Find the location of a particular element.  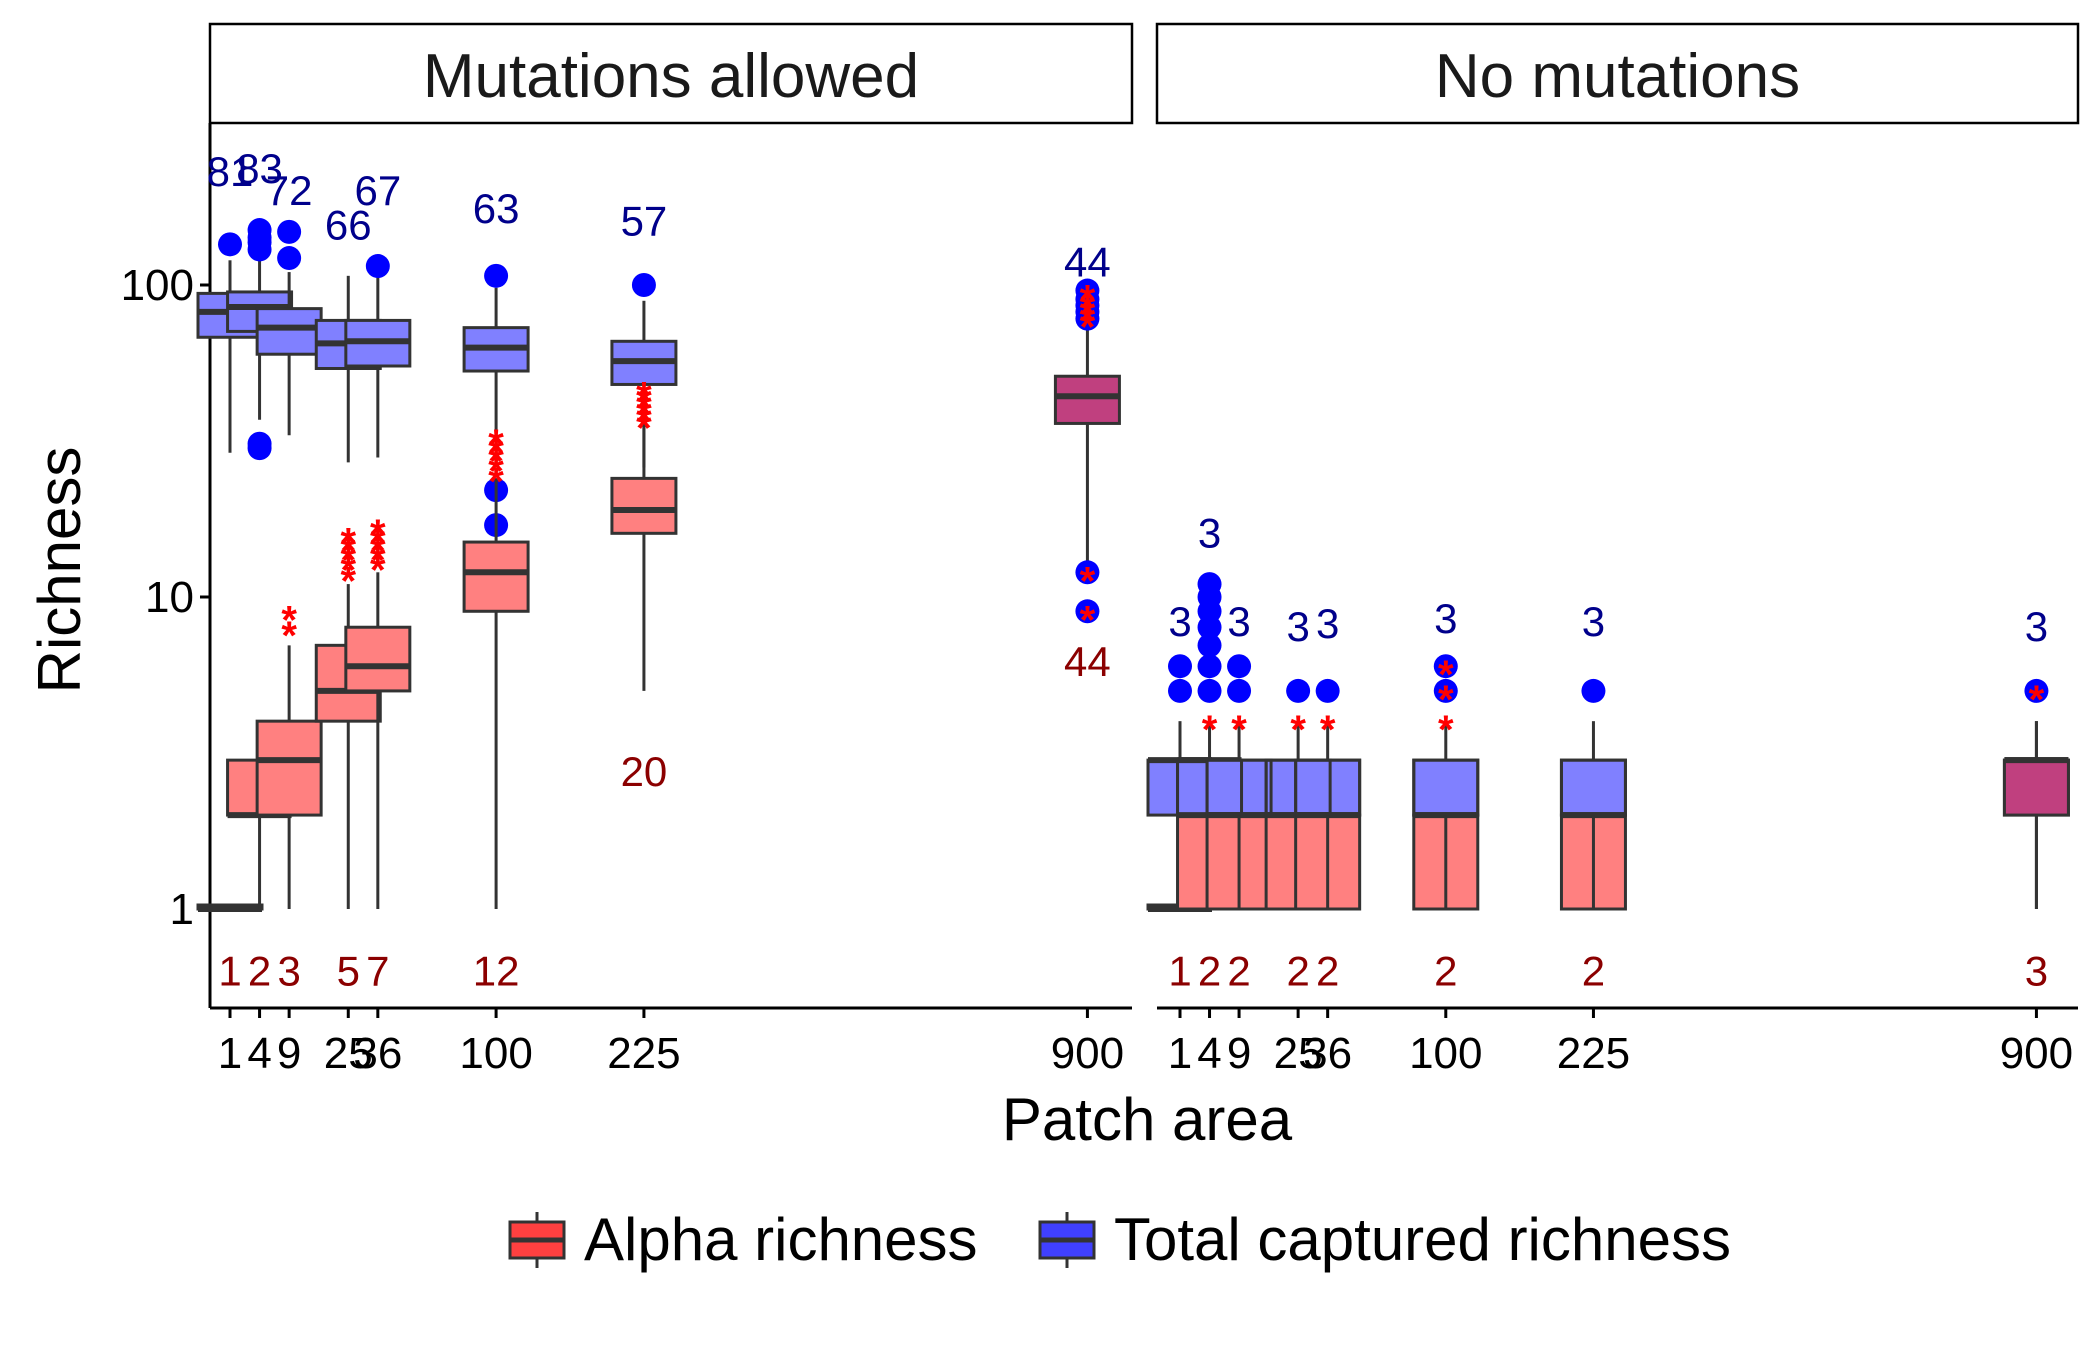

total-count-label: 83 is located at coordinates (259, 168).